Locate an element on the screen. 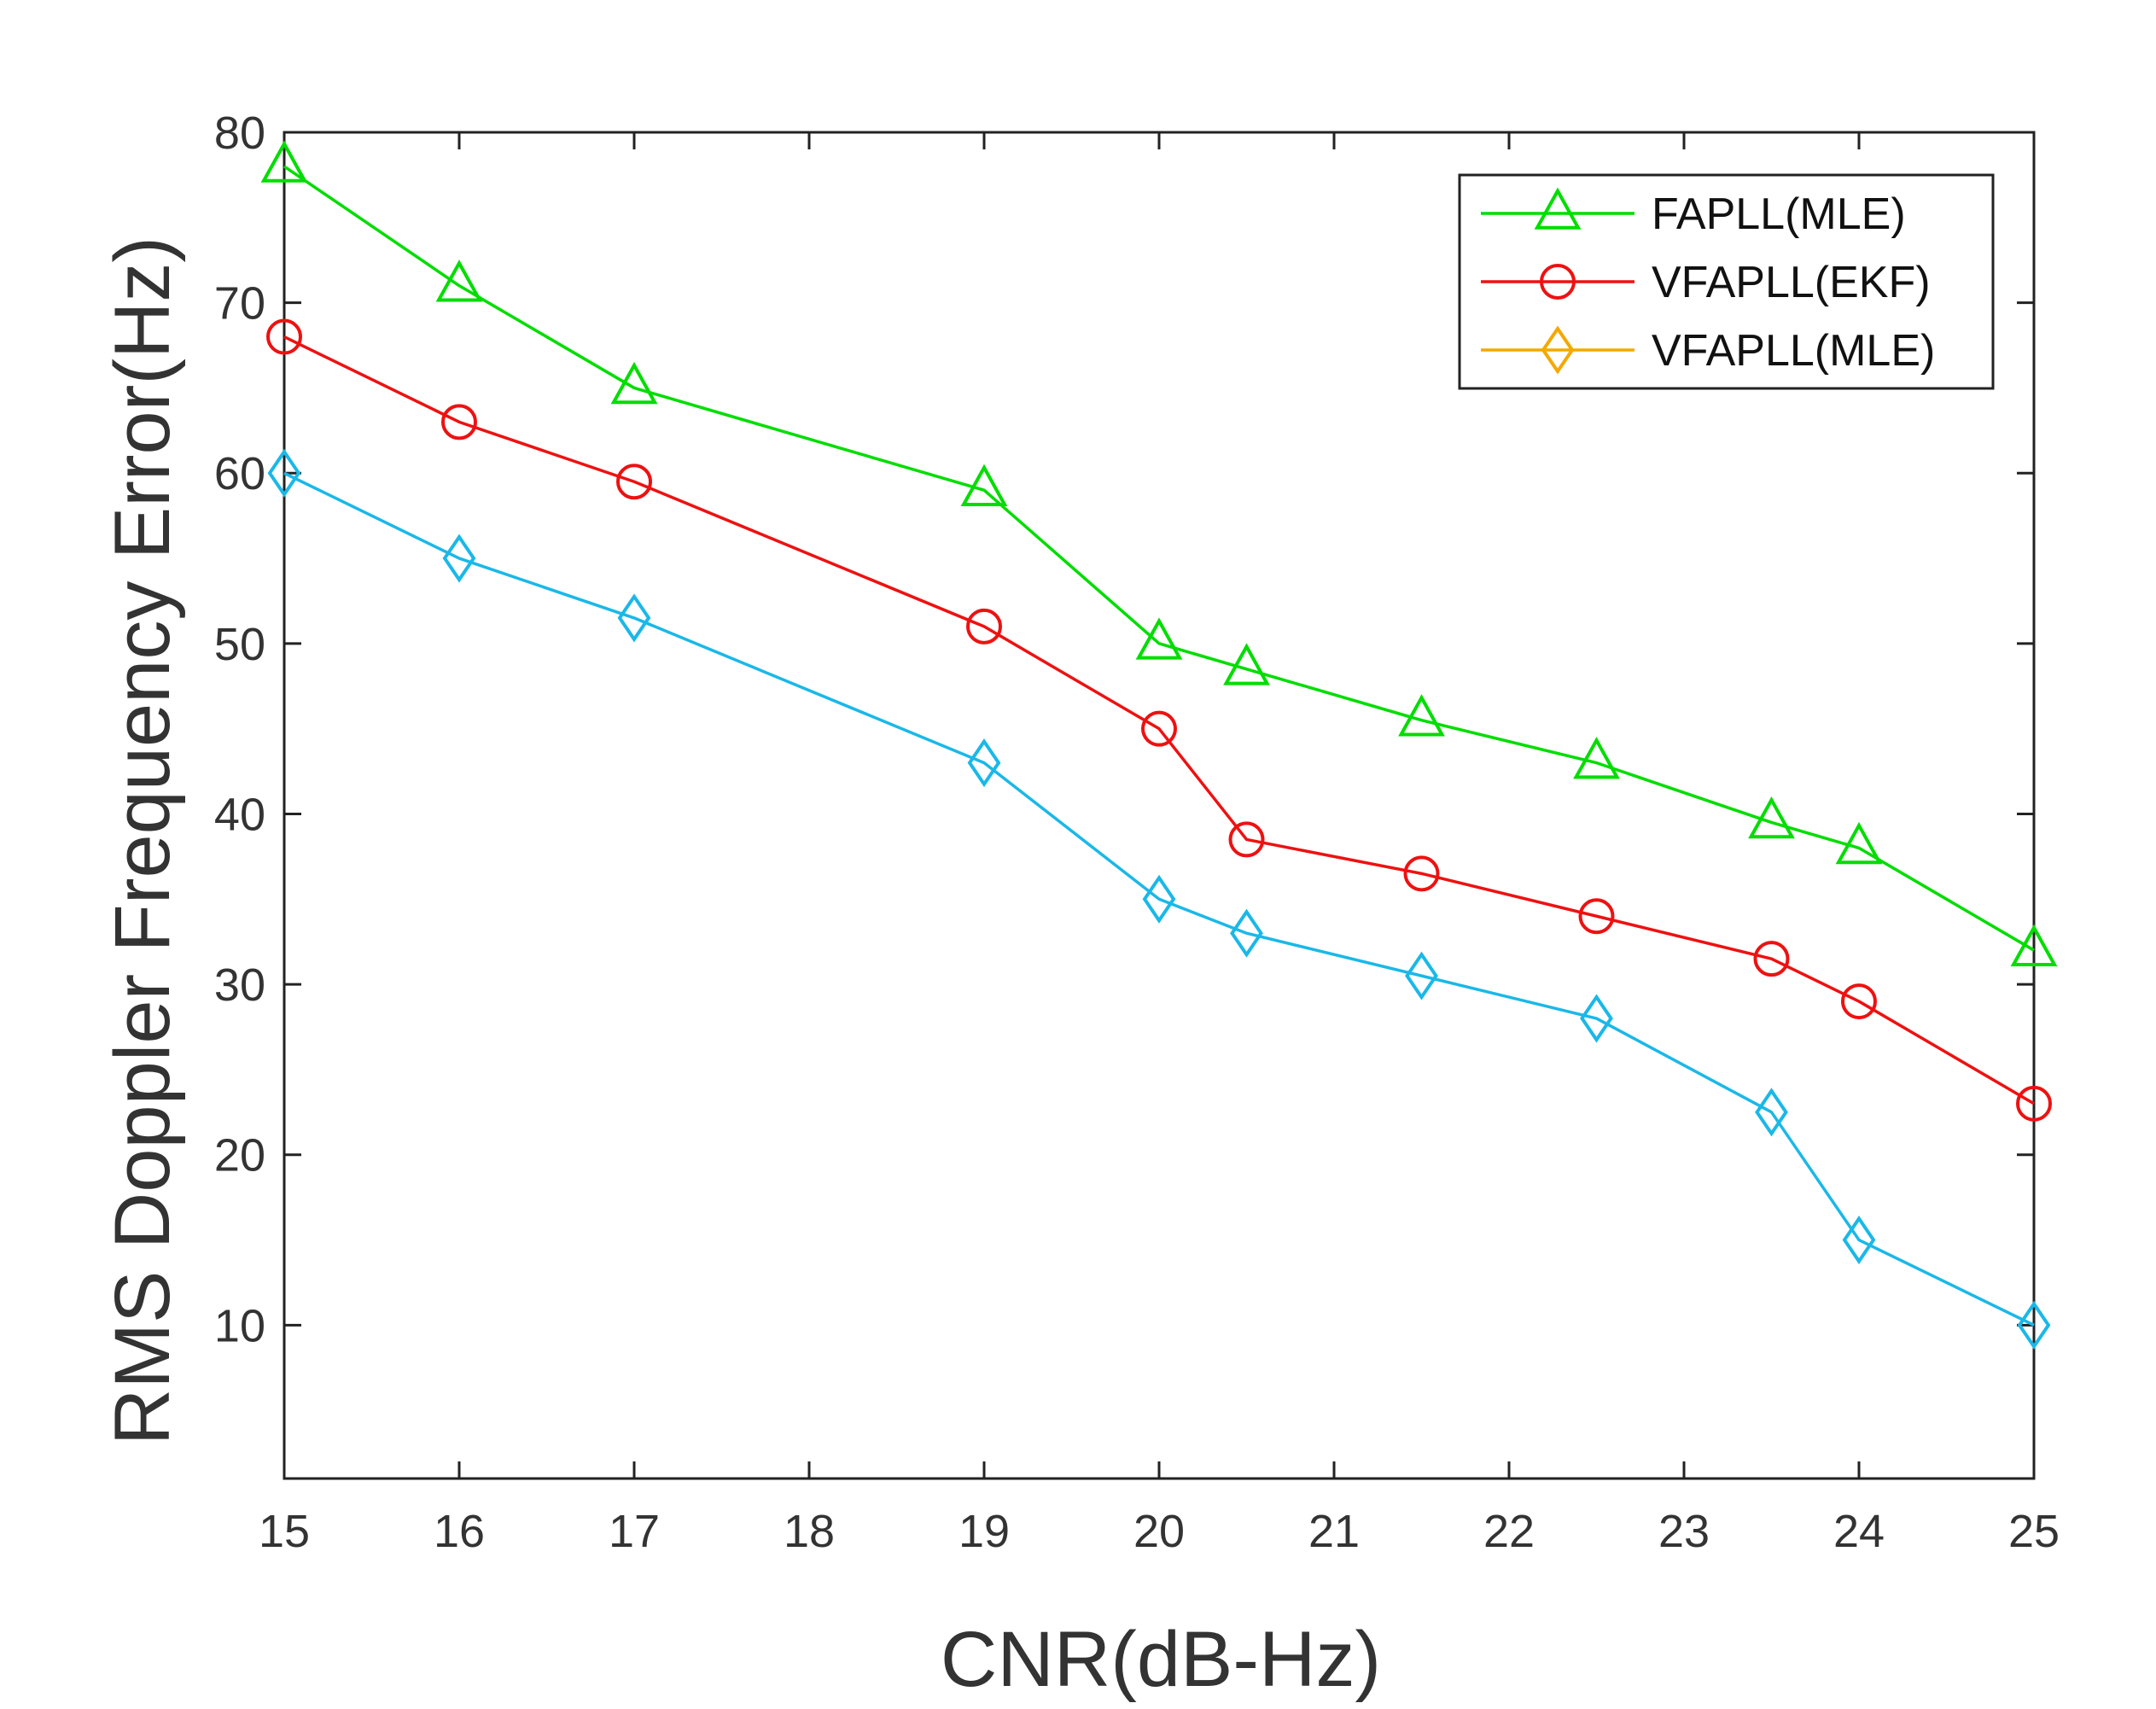 Image resolution: width=2156 pixels, height=1709 pixels. legend-entry: VFAPLL(EKF) is located at coordinates (1706, 282).